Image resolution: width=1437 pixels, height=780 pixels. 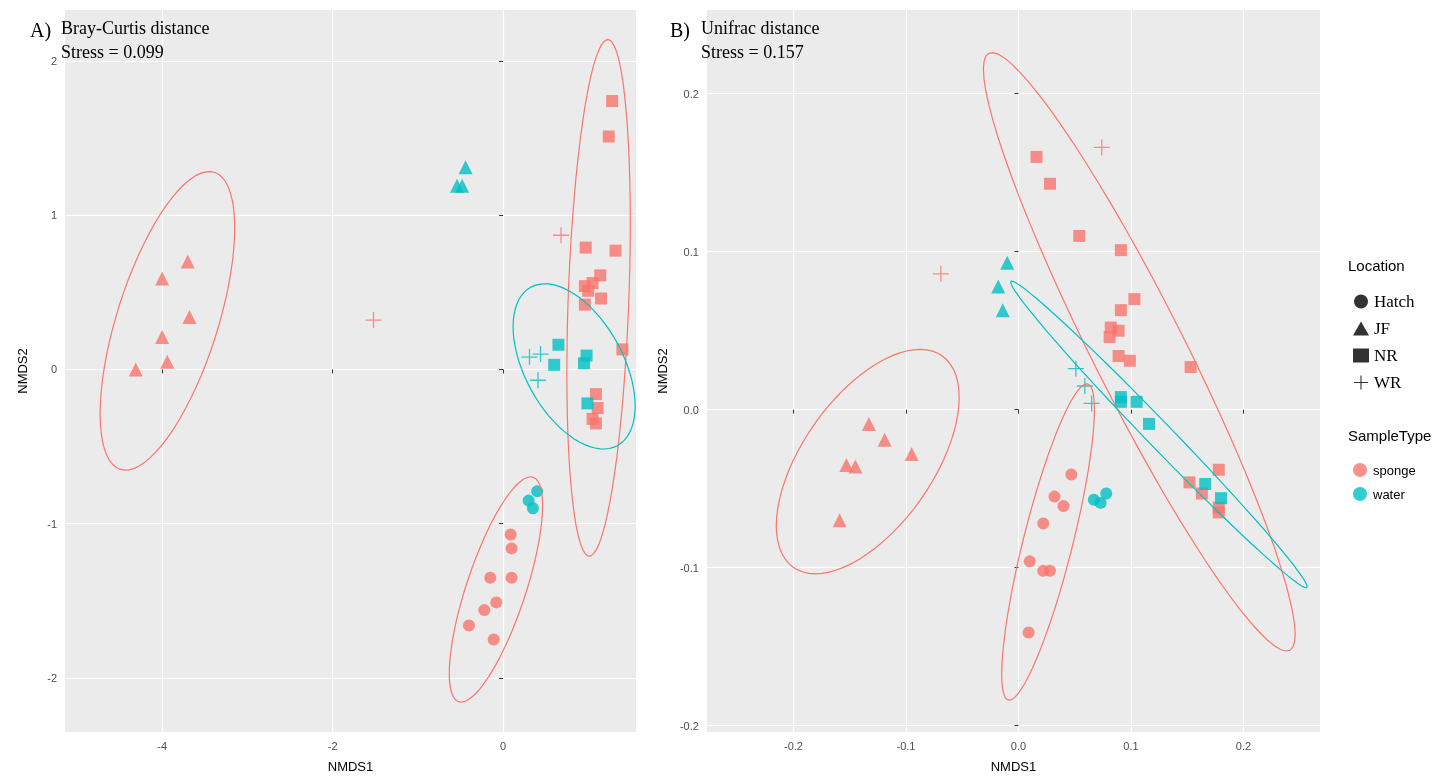 What do you see at coordinates (53, 369) in the screenshot?
I see `y-tick-label: 0` at bounding box center [53, 369].